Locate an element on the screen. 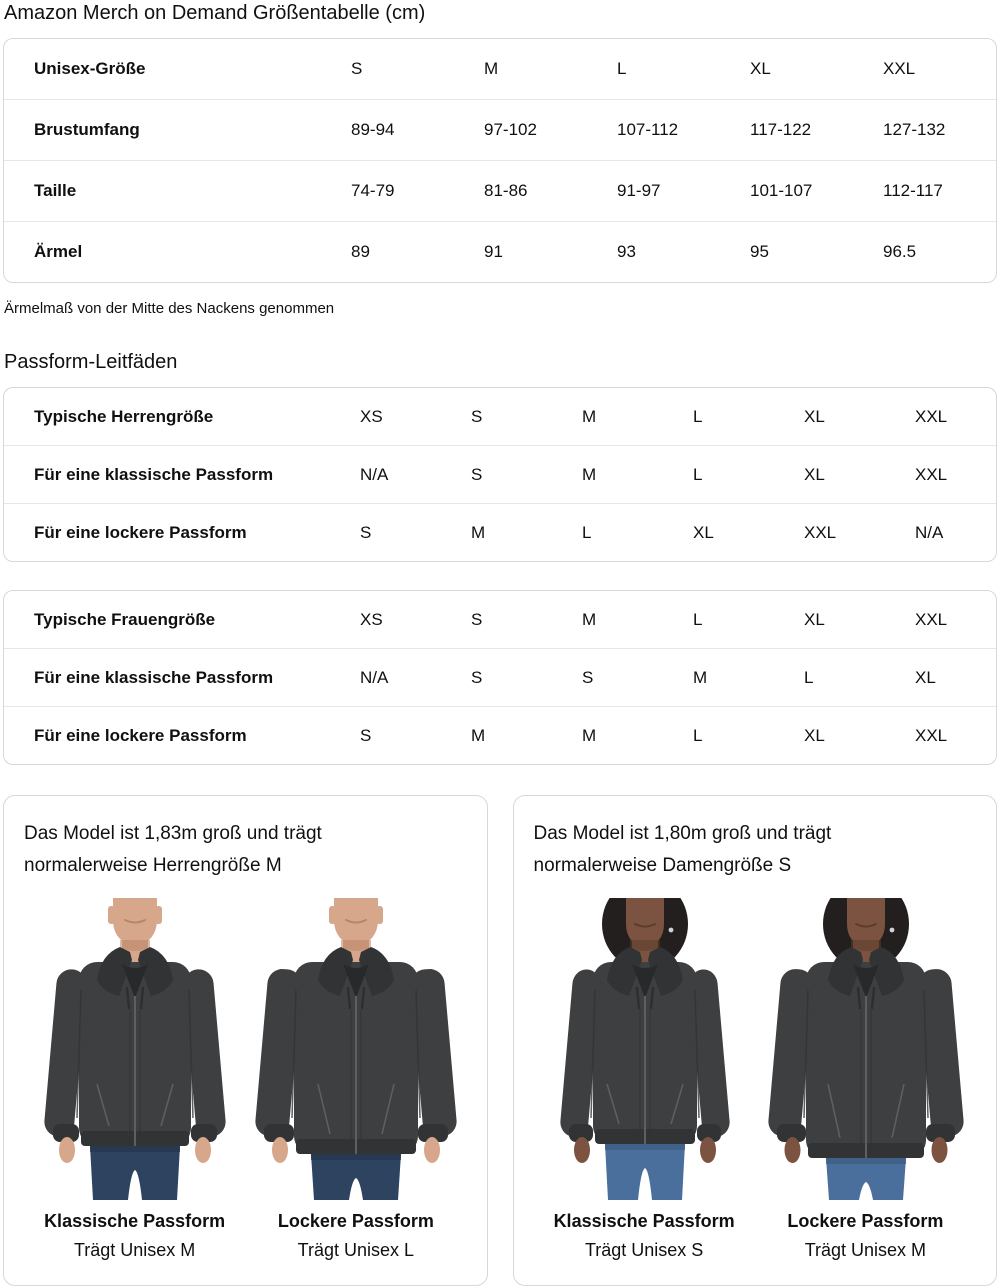 The image size is (1000, 1286). table-row: Taille 74-79 81-86 91-97 101-107 112-117 is located at coordinates (500, 190).